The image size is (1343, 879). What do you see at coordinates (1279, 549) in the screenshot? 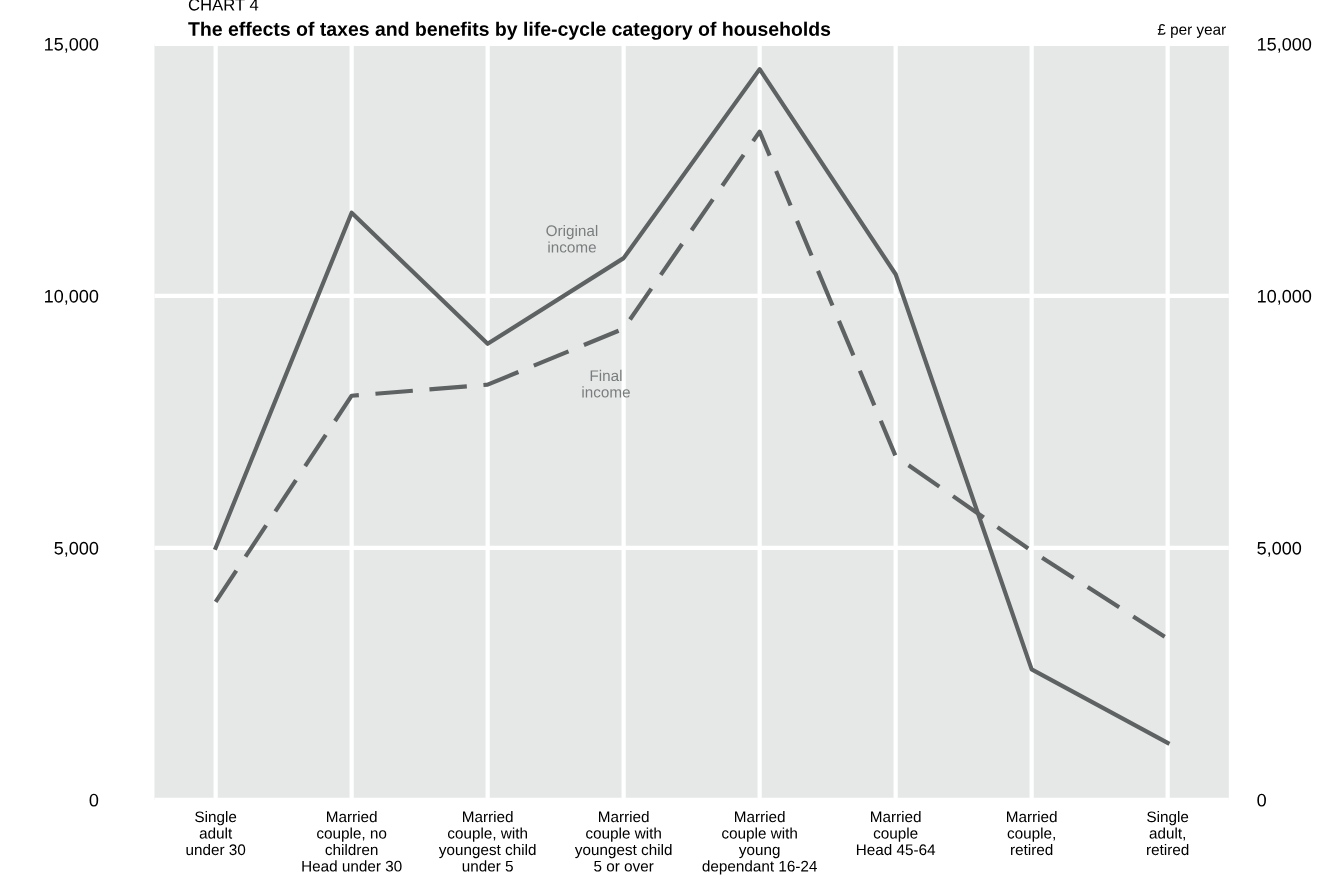
I see `y2-tick-label: 5,000` at bounding box center [1279, 549].